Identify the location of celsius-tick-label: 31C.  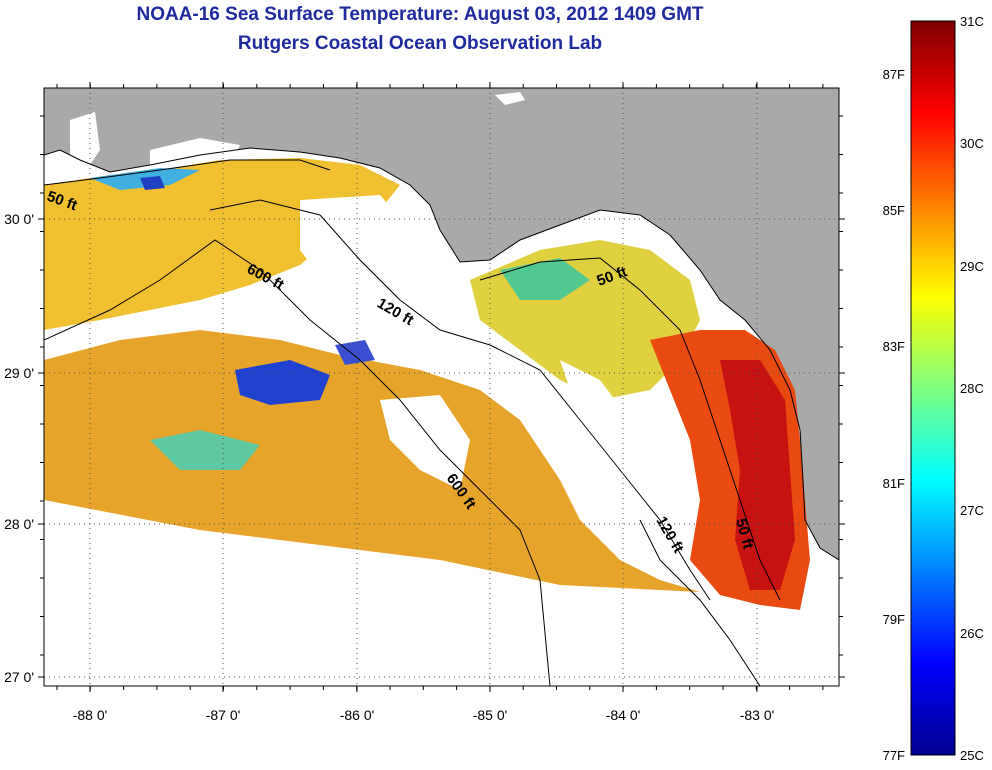
(972, 21).